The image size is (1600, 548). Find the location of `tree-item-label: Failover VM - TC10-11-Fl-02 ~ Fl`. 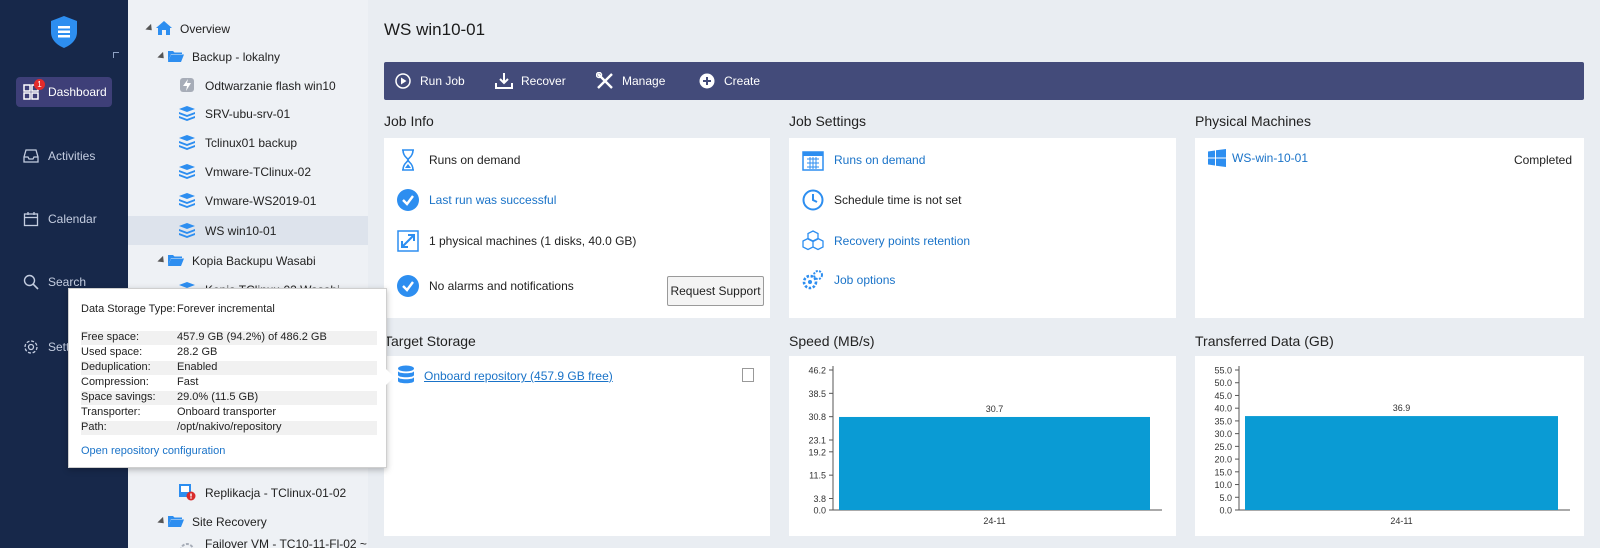

tree-item-label: Failover VM - TC10-11-Fl-02 ~ Fl is located at coordinates (286, 542).